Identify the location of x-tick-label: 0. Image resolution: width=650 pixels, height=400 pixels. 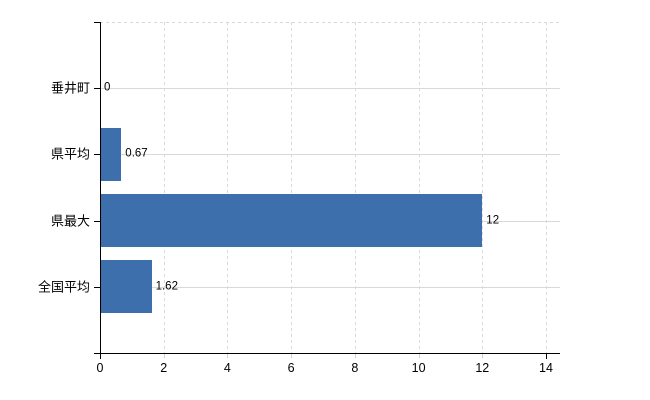
(100, 368).